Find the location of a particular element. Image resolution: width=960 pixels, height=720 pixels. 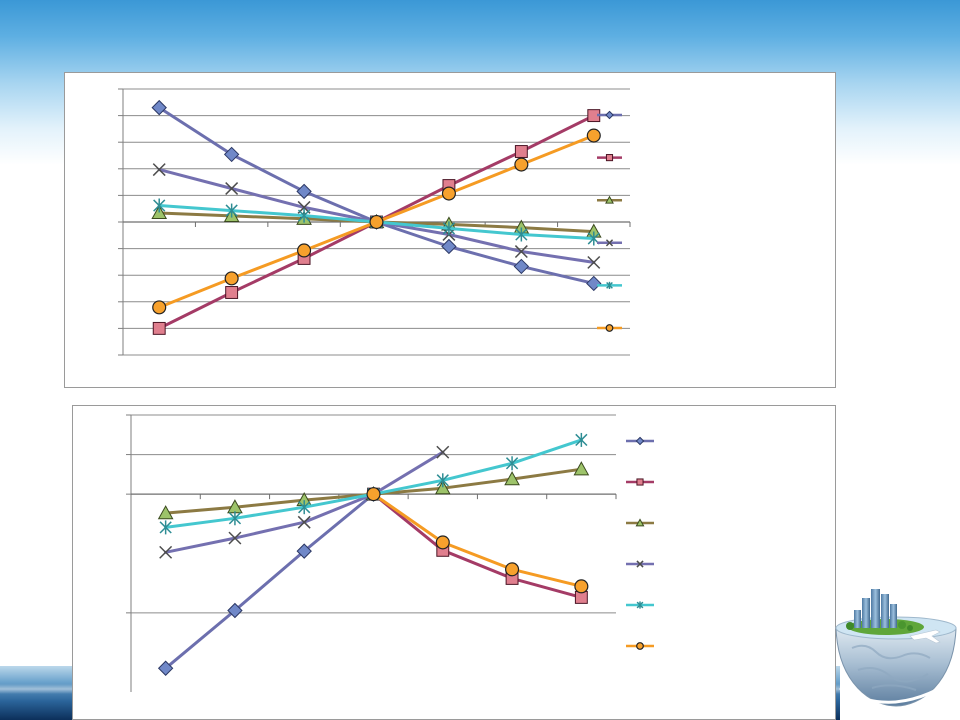

globe-bowl is located at coordinates (896, 667).